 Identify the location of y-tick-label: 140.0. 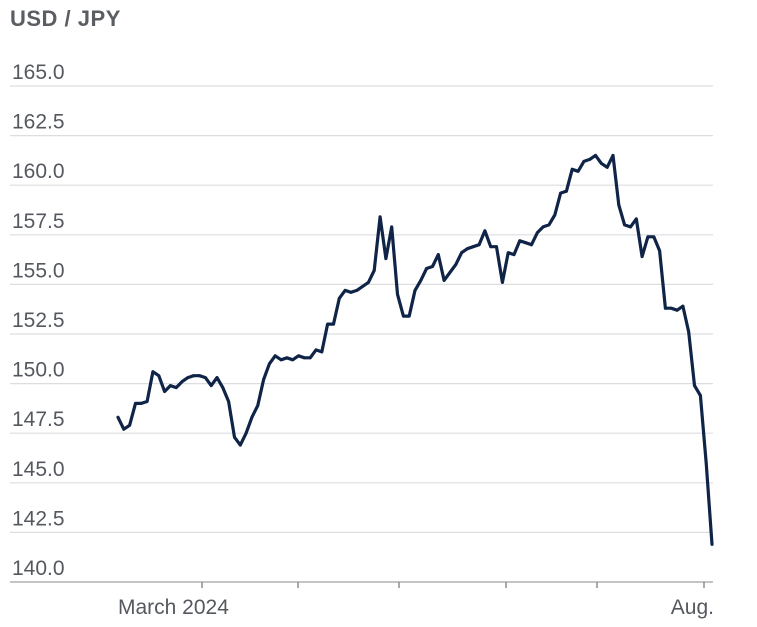
(38, 568).